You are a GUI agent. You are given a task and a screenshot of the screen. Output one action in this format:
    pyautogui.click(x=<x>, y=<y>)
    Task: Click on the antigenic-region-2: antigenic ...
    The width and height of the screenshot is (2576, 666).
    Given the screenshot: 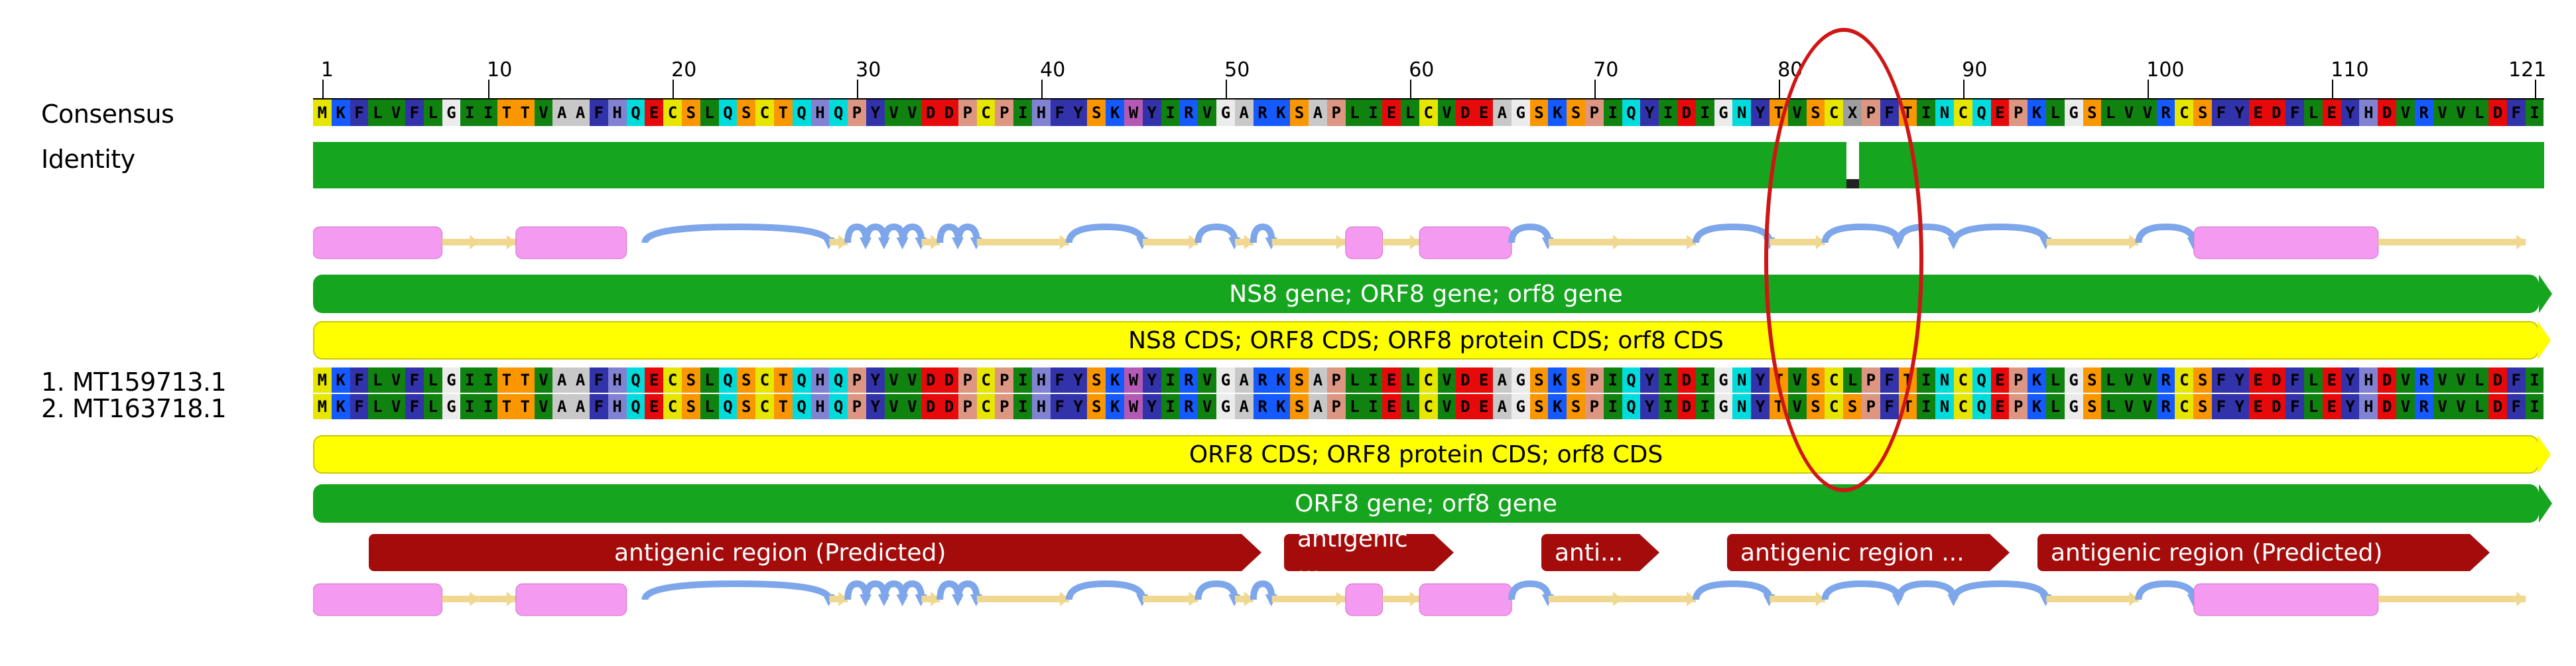 What is the action you would take?
    pyautogui.click(x=1369, y=552)
    